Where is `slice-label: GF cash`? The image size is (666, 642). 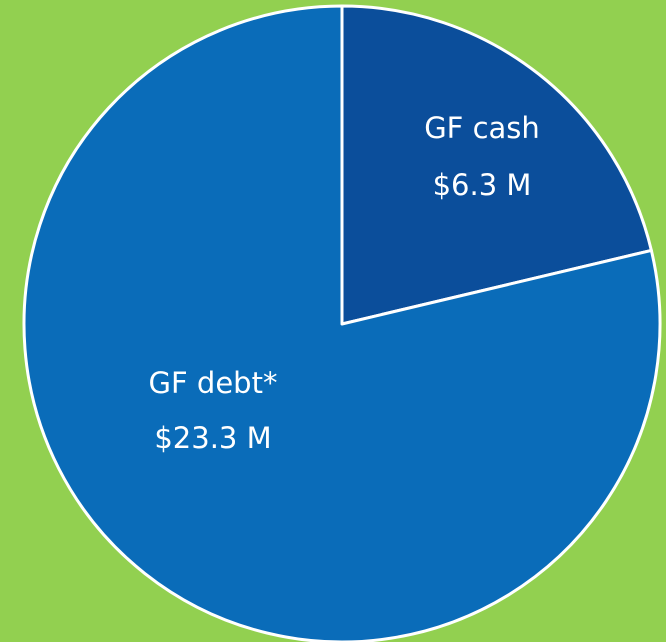
slice-label: GF cash is located at coordinates (482, 128).